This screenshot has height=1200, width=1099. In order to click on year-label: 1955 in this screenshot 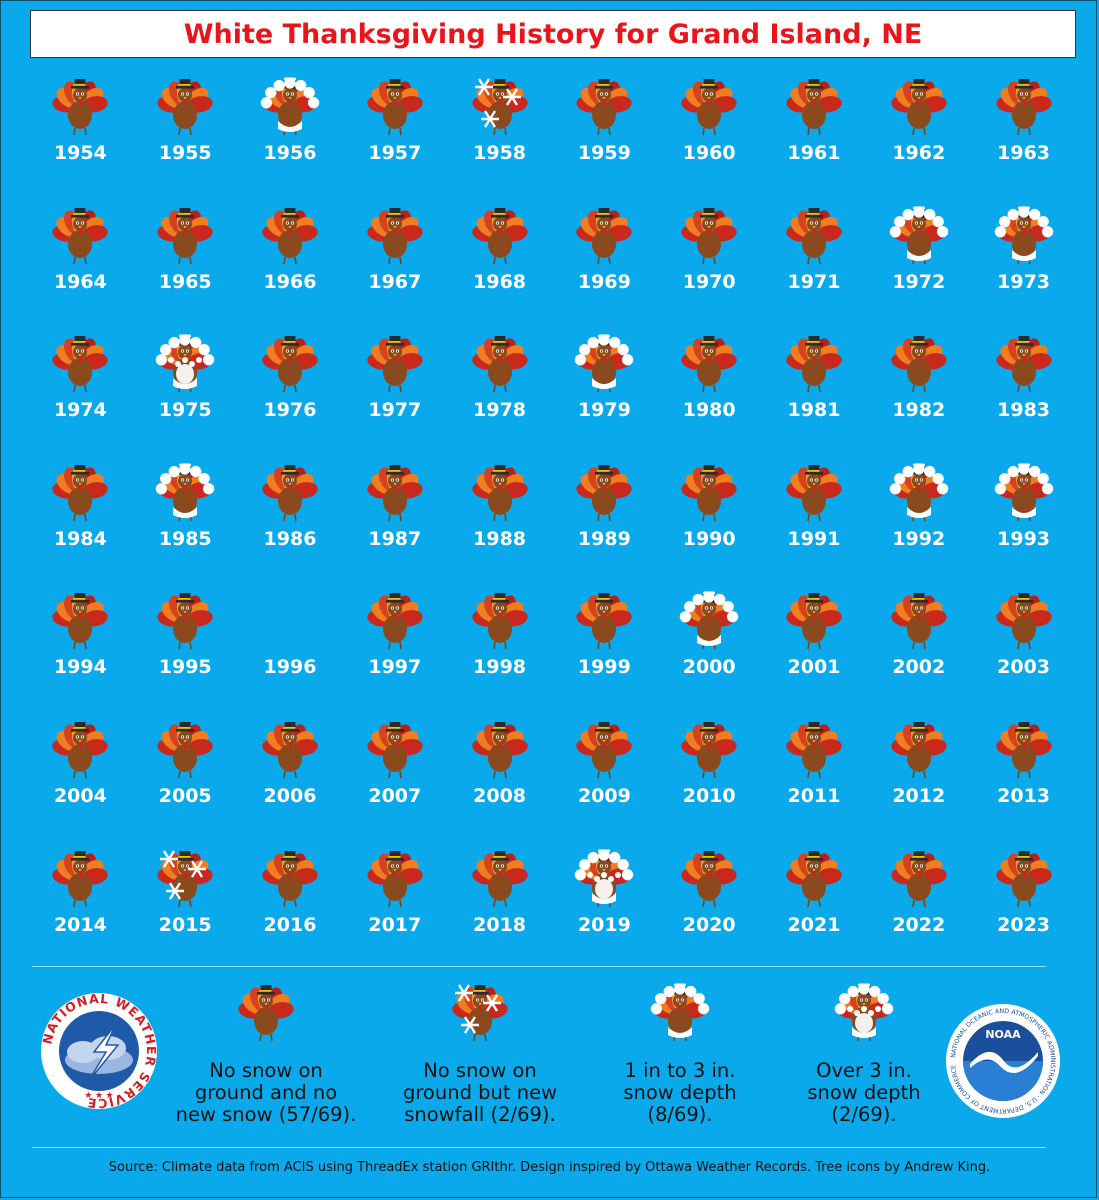, I will do `click(185, 153)`.